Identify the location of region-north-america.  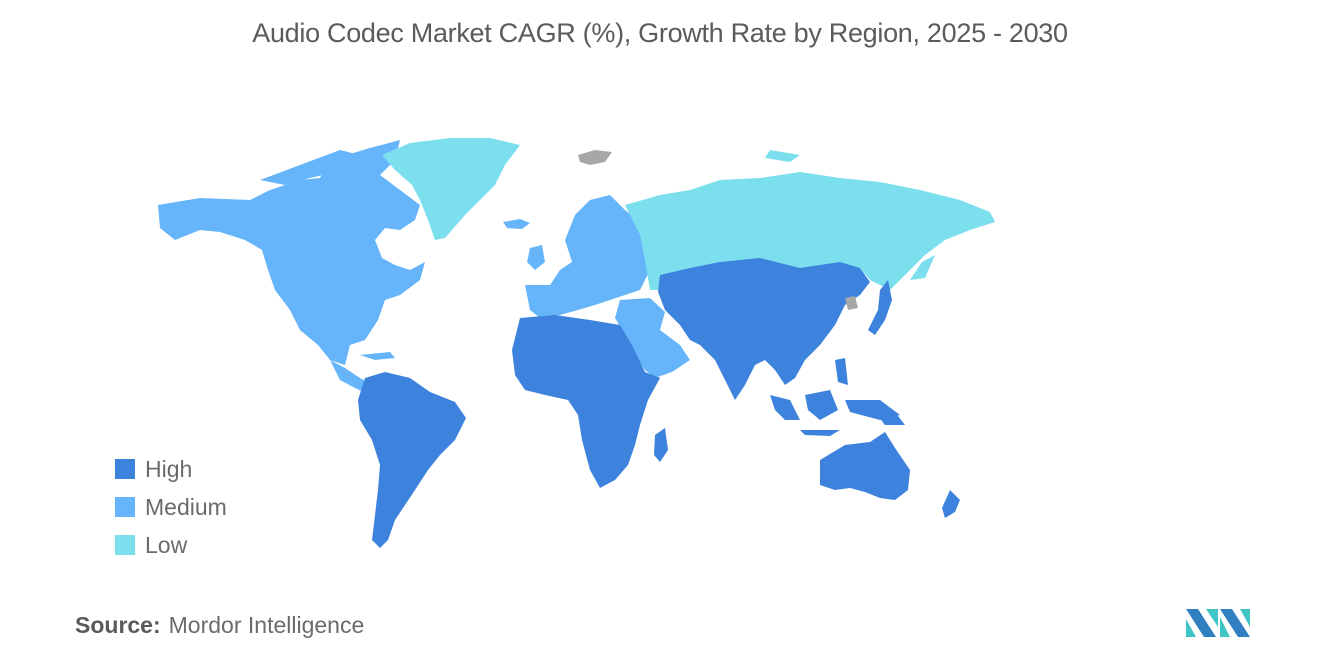
(291, 267).